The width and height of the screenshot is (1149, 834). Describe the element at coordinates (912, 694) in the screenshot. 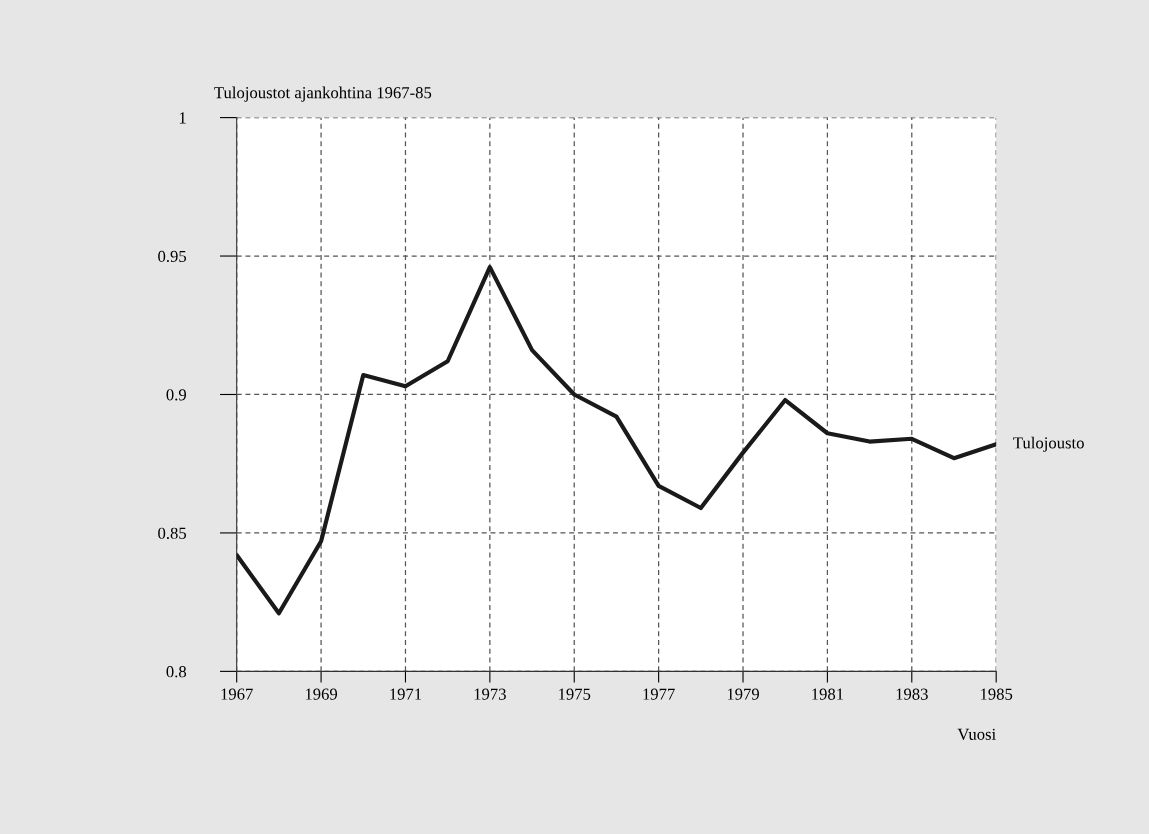

I see `x-tick-label: 1983` at that location.